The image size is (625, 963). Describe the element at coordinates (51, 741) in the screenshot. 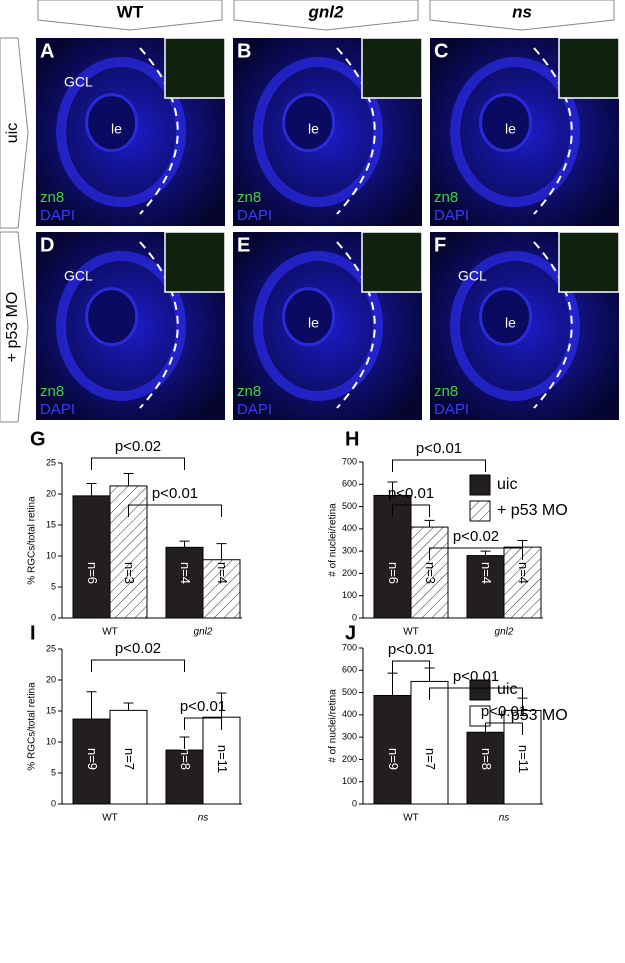

I see `y-tick-label: 10` at that location.